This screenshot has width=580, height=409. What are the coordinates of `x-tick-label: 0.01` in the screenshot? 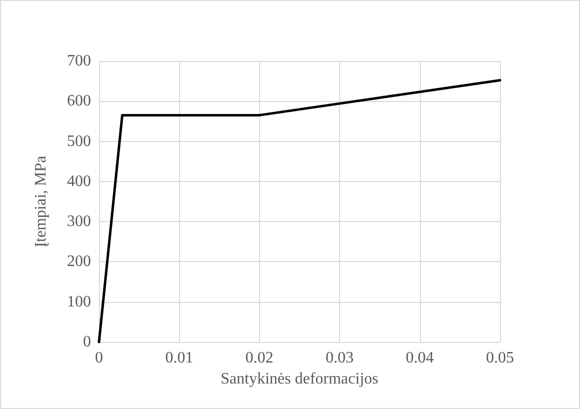 It's located at (179, 358).